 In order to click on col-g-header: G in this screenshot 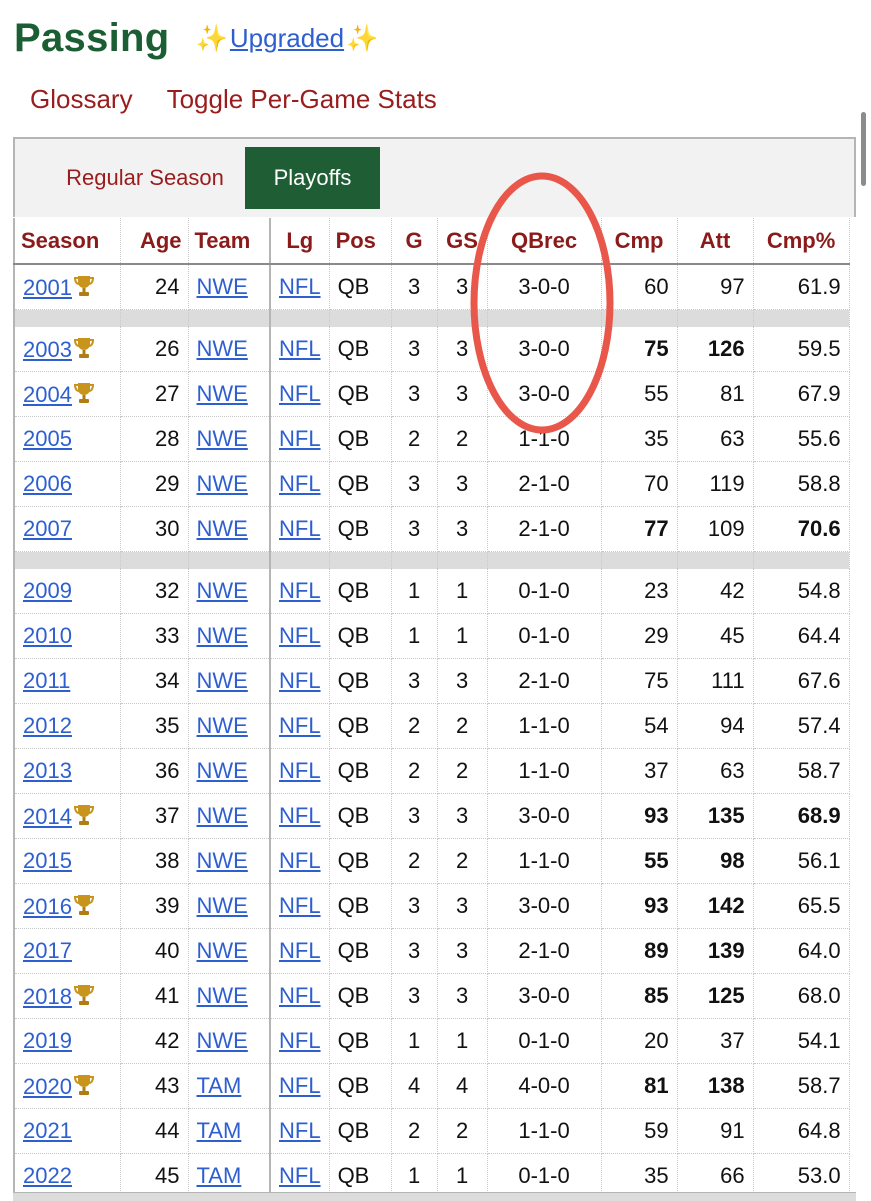, I will do `click(414, 241)`.